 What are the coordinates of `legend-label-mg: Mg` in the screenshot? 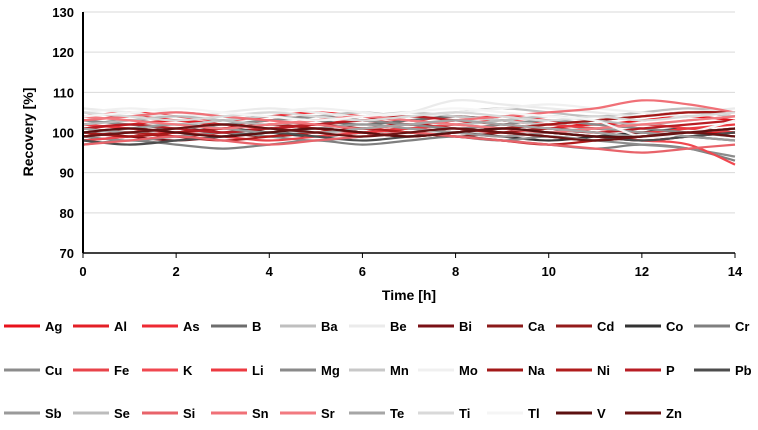 It's located at (330, 370).